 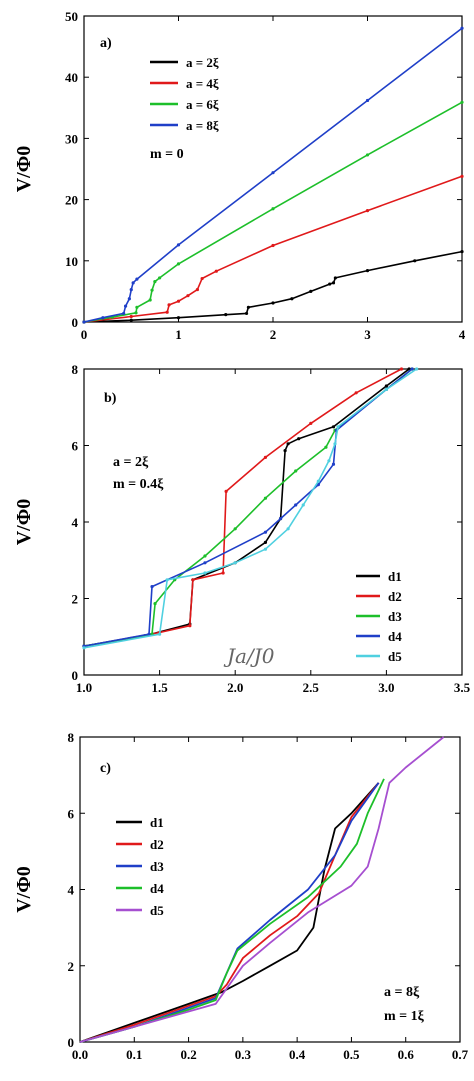 What do you see at coordinates (80, 1054) in the screenshot?
I see `x-tick-label: 0.0` at bounding box center [80, 1054].